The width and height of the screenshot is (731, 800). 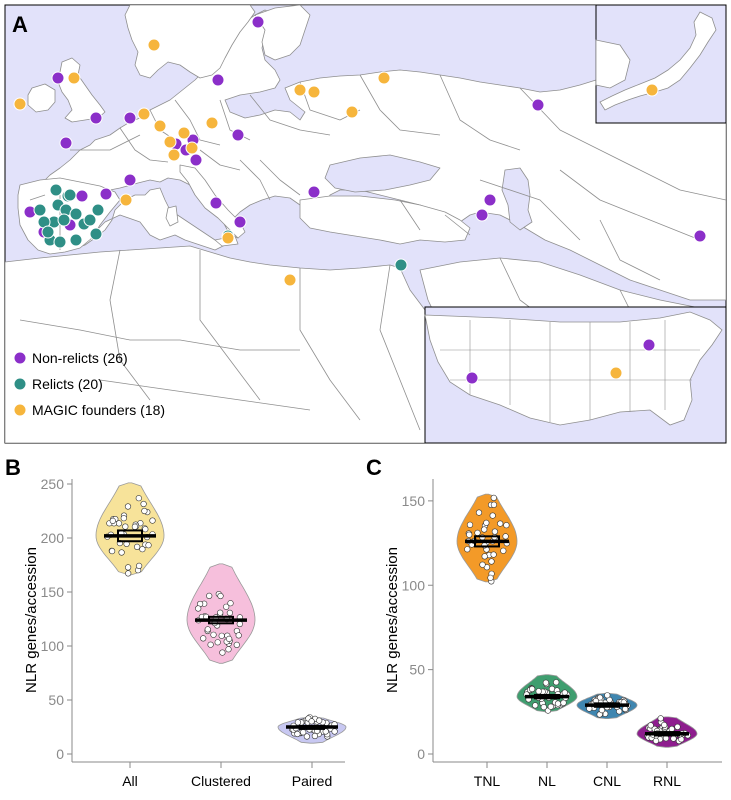 I want to click on y-tick-label: 0, so click(x=421, y=754).